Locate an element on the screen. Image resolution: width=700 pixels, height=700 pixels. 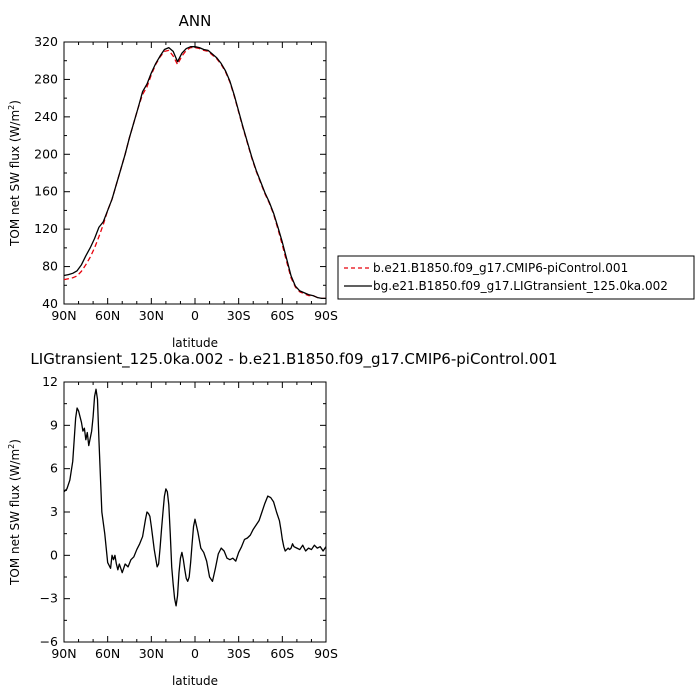
y-tick-label: 12 is located at coordinates (50, 381).